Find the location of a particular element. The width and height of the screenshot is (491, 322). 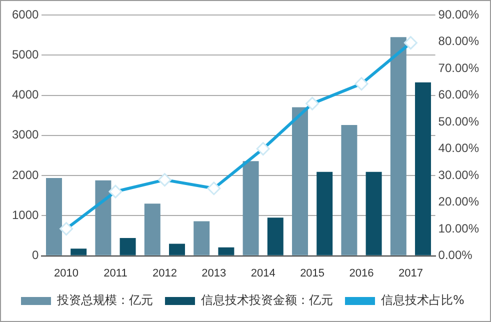

y-tick-label: 4000 is located at coordinates (26, 95).